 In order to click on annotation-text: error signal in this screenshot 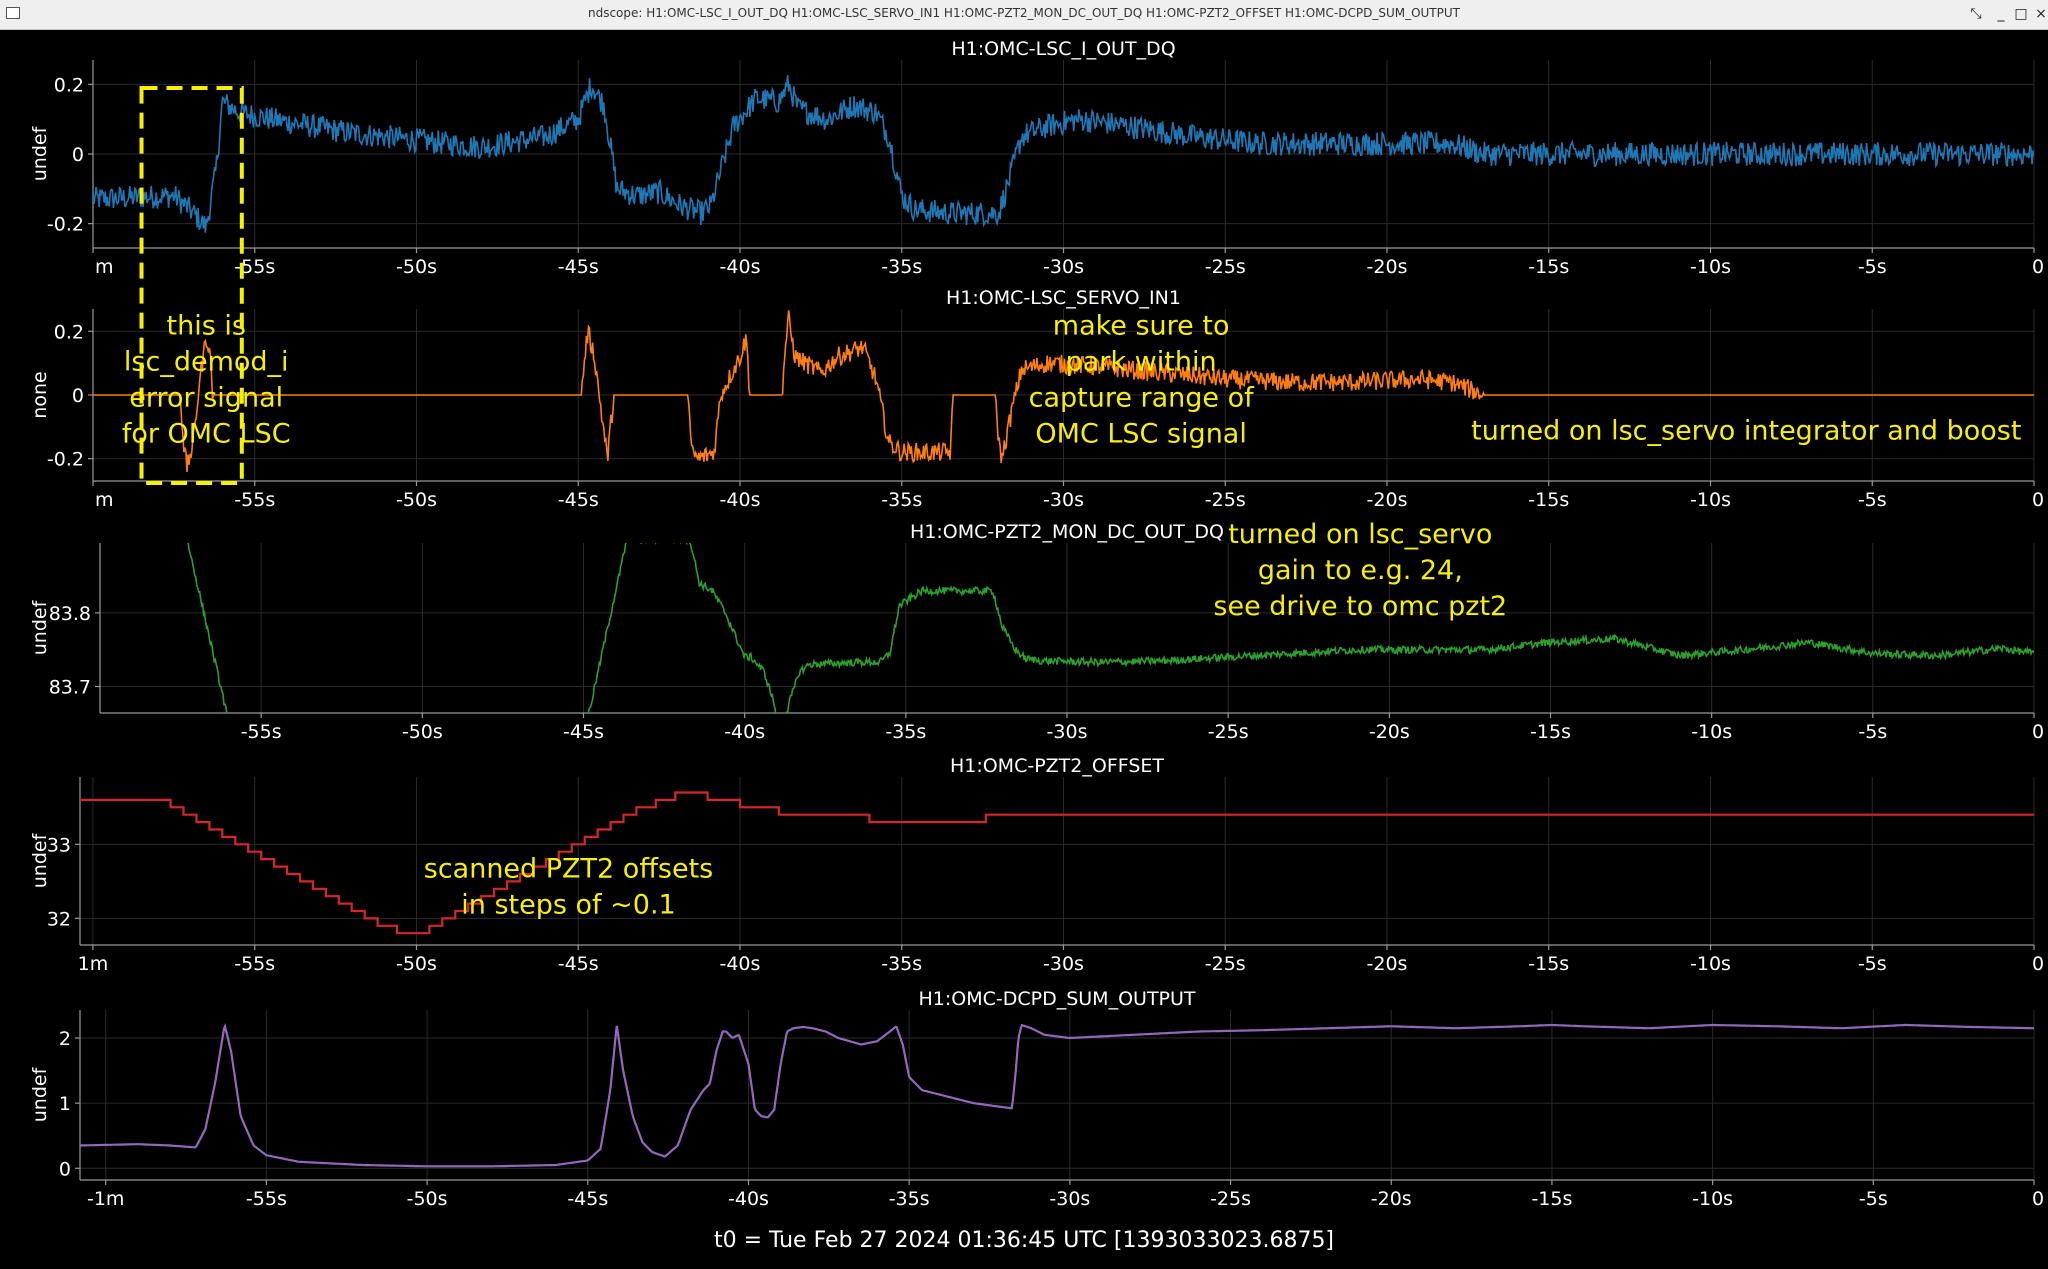, I will do `click(206, 397)`.